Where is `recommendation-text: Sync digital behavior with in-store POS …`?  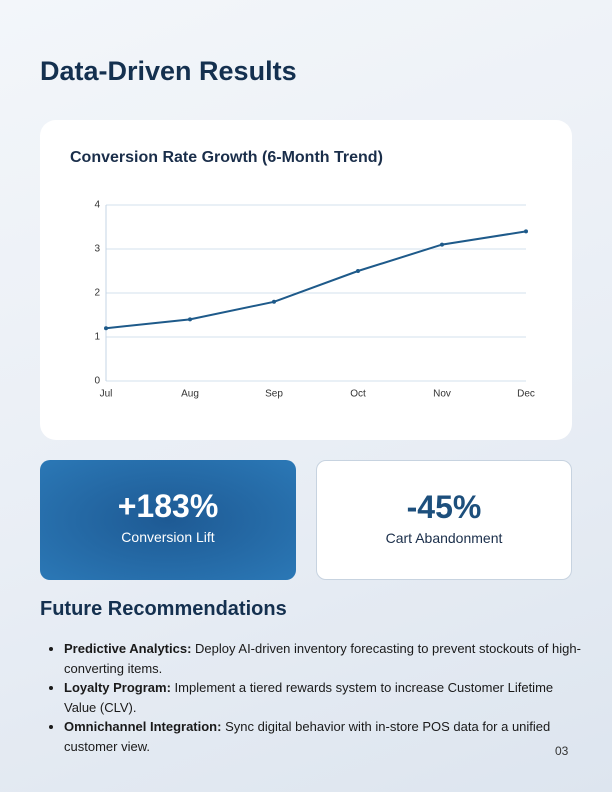 recommendation-text: Sync digital behavior with in-store POS … is located at coordinates (307, 736).